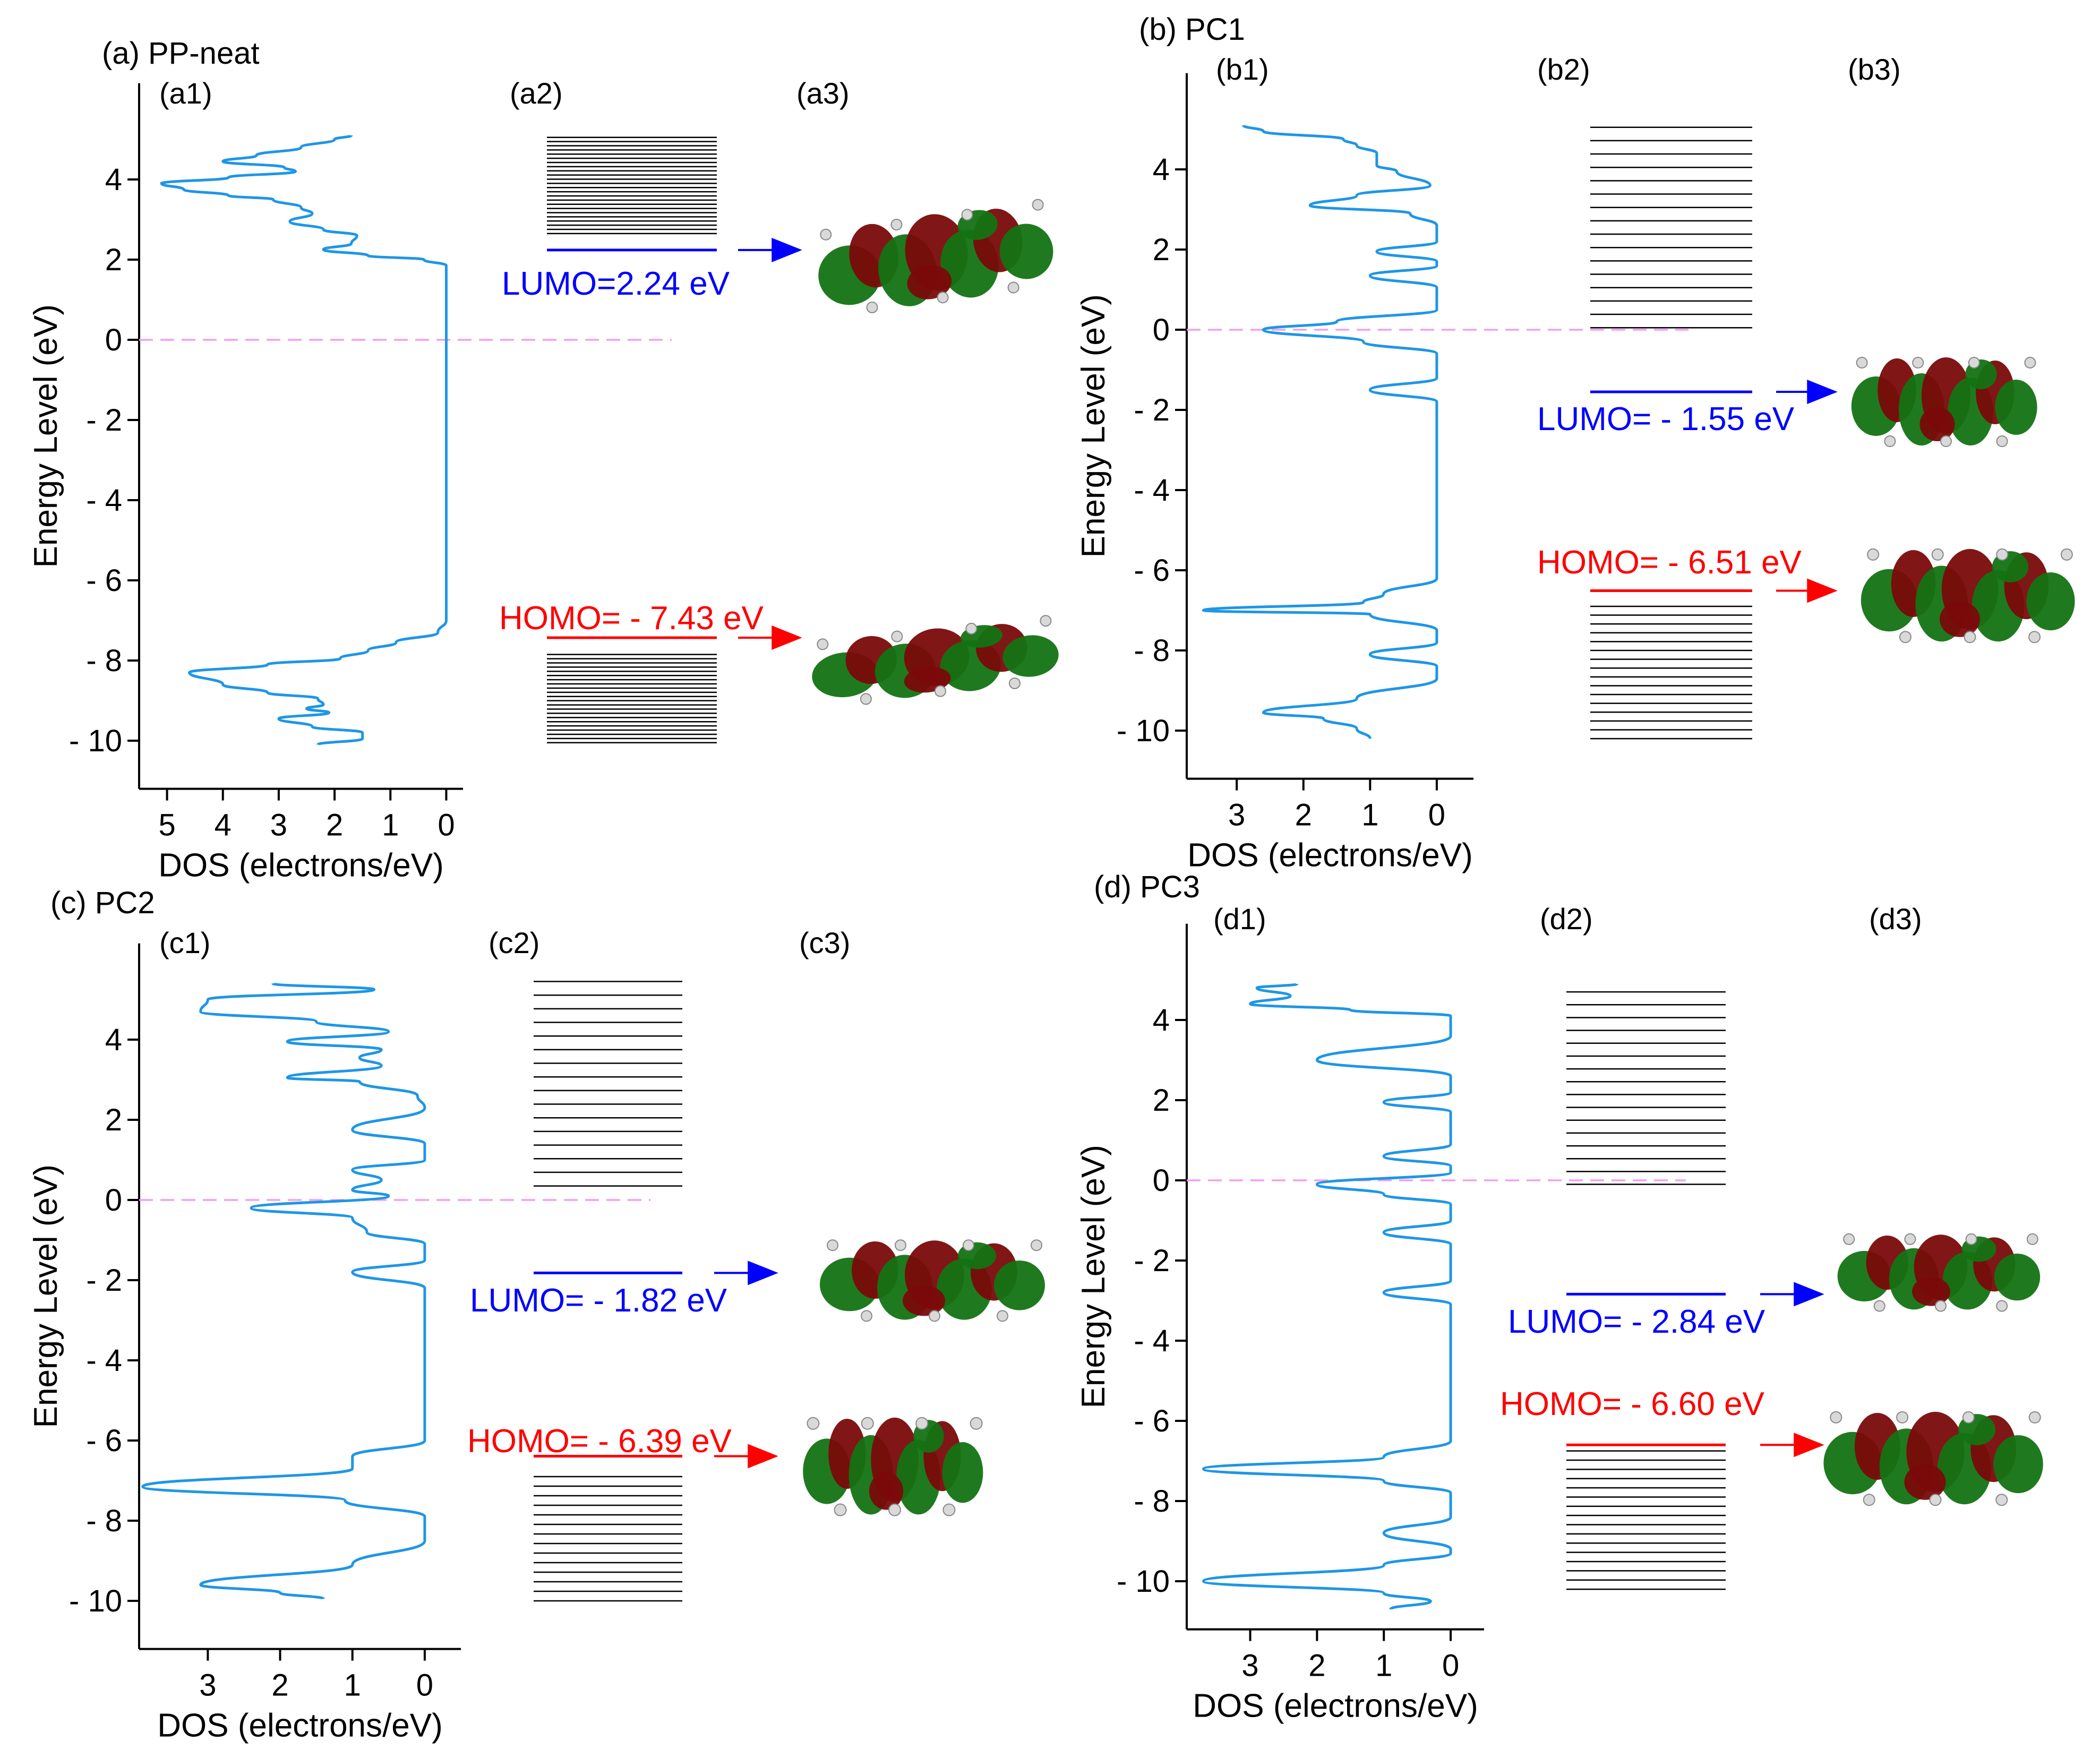 Image resolution: width=2100 pixels, height=1749 pixels. Describe the element at coordinates (102, 903) in the screenshot. I see `panel-title: (c) PC2` at that location.